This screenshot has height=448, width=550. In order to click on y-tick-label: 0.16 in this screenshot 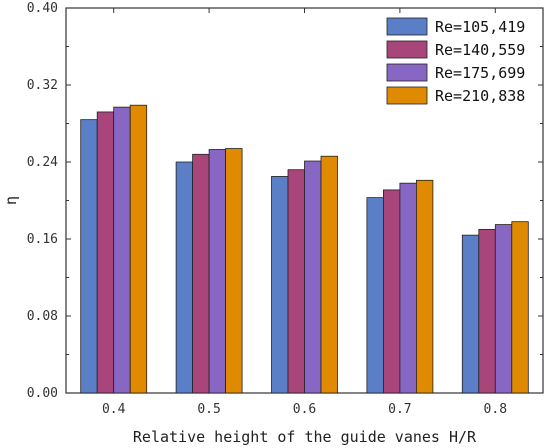, I will do `click(42, 239)`.